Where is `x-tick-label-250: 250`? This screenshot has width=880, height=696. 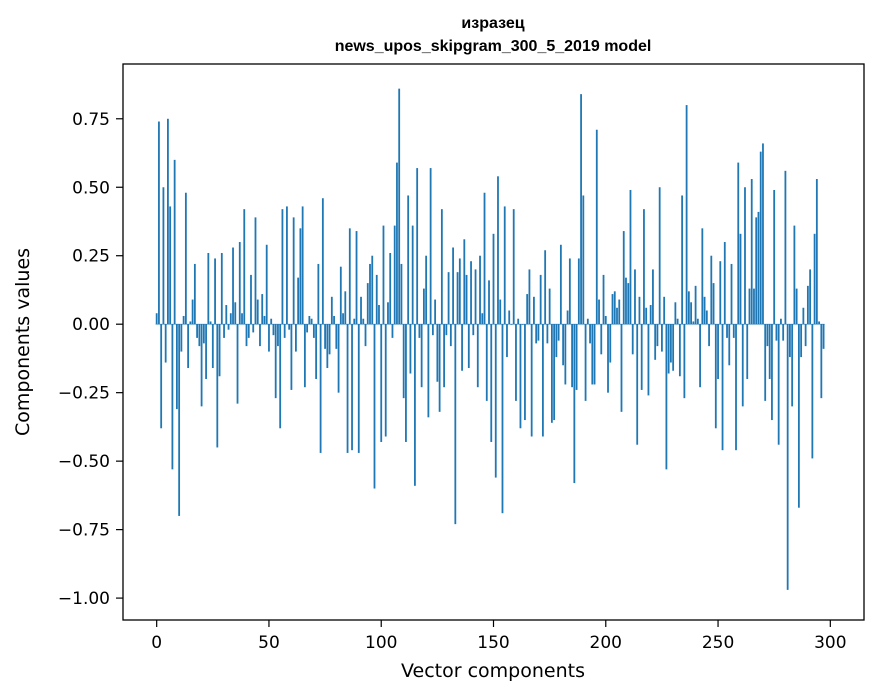
x-tick-label-250: 250 is located at coordinates (718, 643).